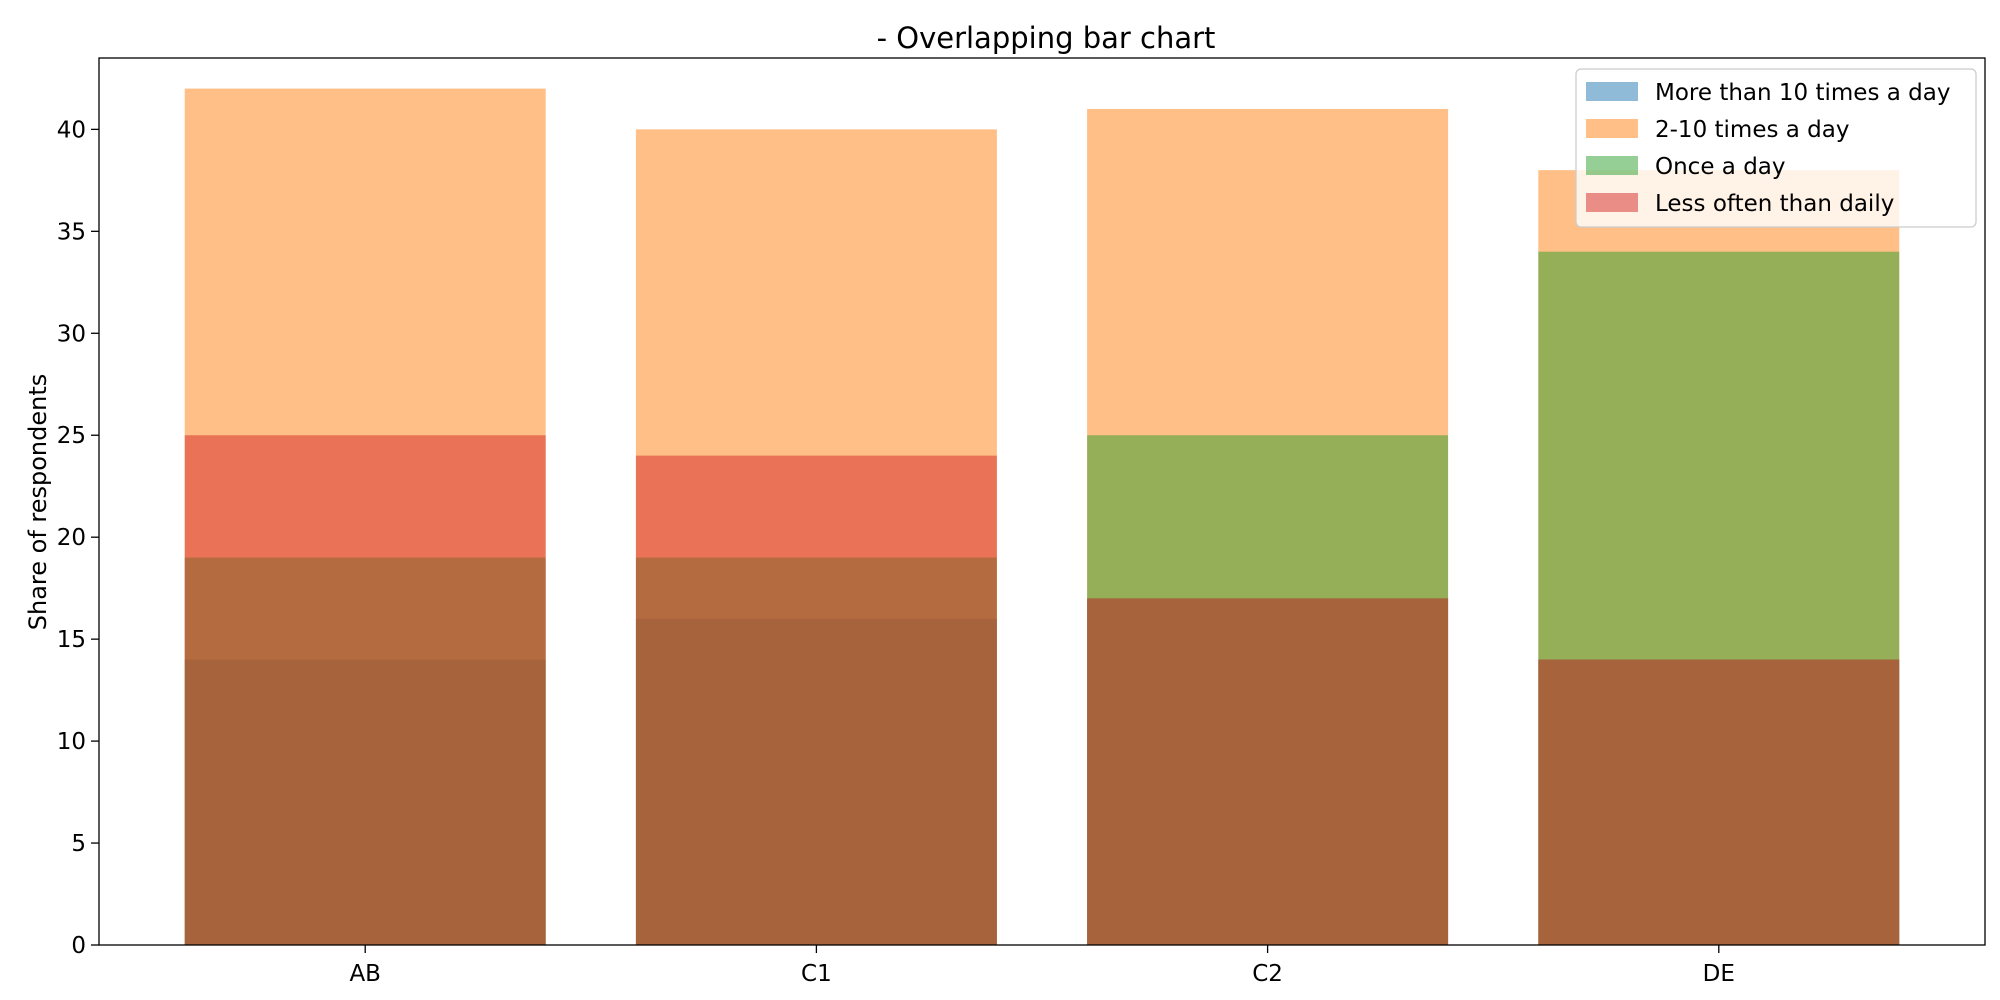 Image resolution: width=2000 pixels, height=1000 pixels. I want to click on bar-less-often-than-daily-c2, so click(1268, 771).